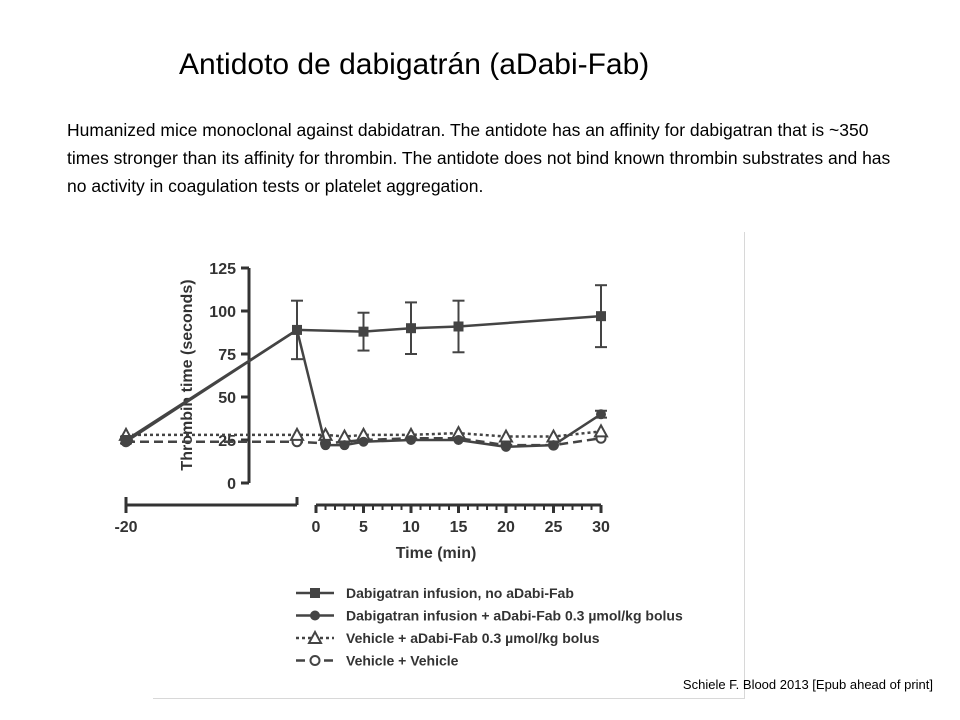 This screenshot has height=720, width=960. Describe the element at coordinates (601, 527) in the screenshot. I see `x-tick-label: 30` at that location.